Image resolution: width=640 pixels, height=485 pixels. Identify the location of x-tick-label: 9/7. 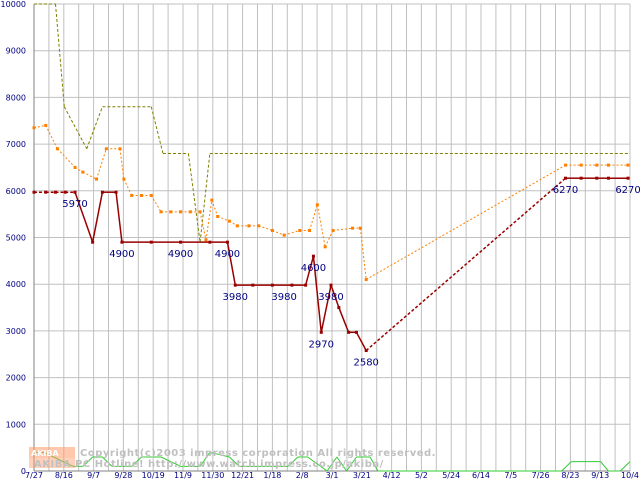
(93, 475).